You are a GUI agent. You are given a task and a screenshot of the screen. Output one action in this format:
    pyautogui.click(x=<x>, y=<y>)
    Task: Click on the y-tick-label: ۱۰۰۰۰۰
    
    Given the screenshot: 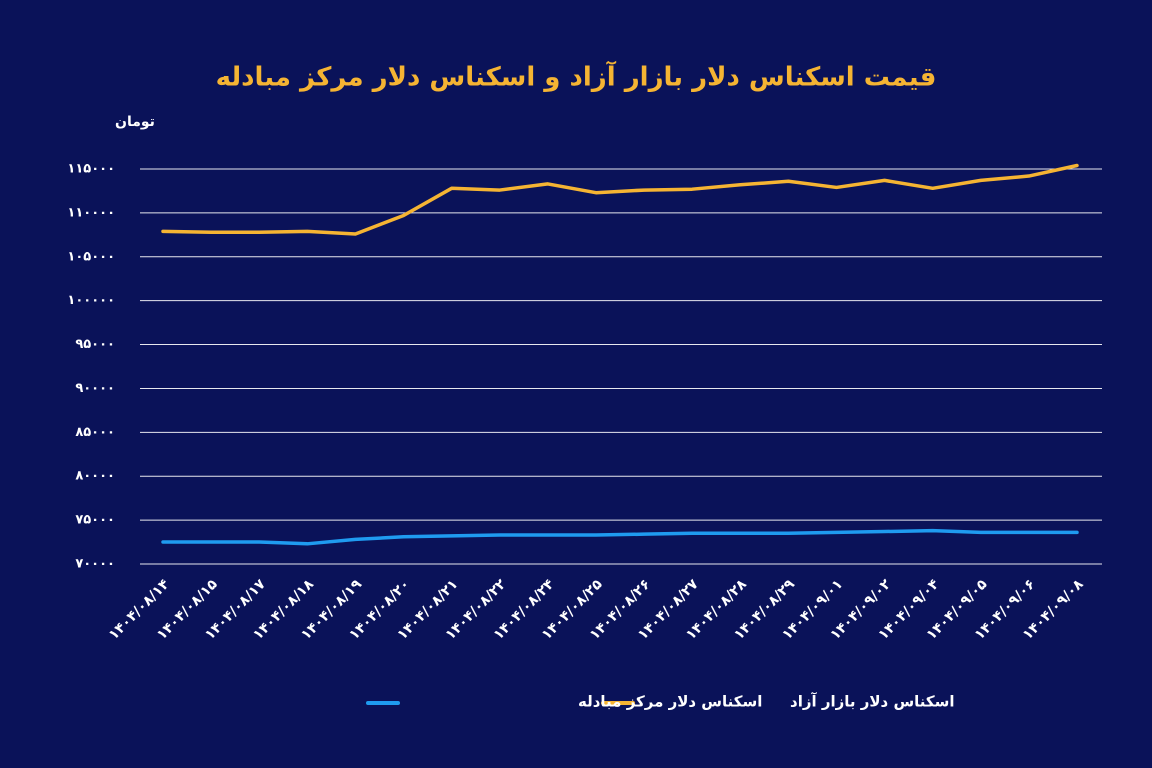 What is the action you would take?
    pyautogui.click(x=91, y=300)
    